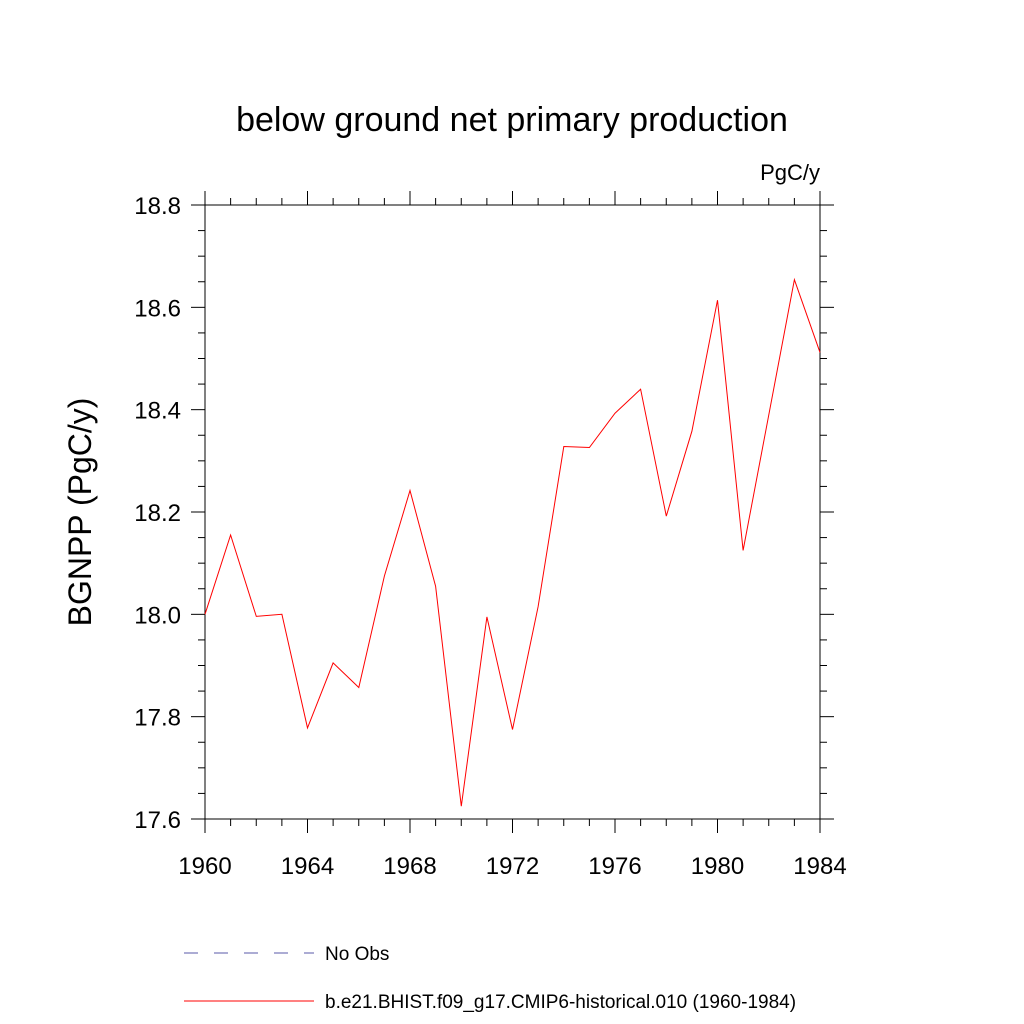 The width and height of the screenshot is (1024, 1024). I want to click on legend-label: No Obs, so click(357, 954).